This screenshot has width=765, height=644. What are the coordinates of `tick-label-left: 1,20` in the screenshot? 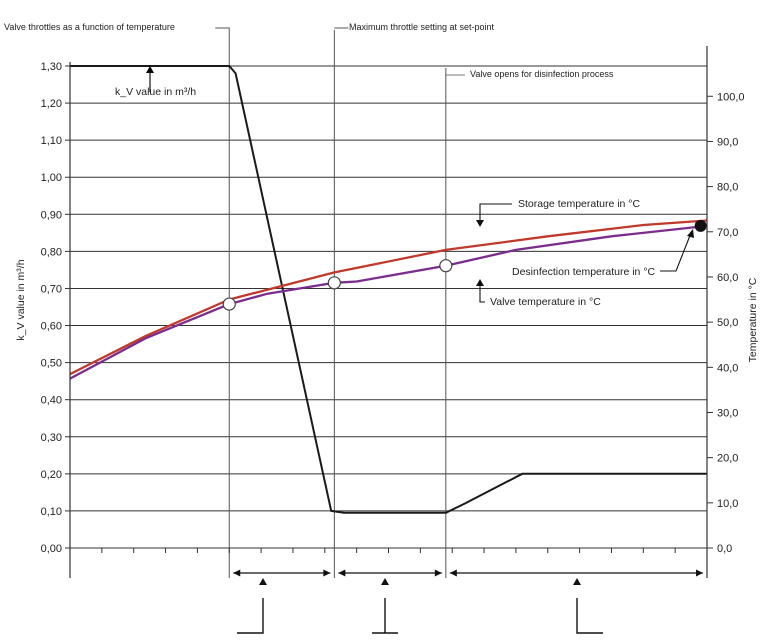 It's located at (51, 104).